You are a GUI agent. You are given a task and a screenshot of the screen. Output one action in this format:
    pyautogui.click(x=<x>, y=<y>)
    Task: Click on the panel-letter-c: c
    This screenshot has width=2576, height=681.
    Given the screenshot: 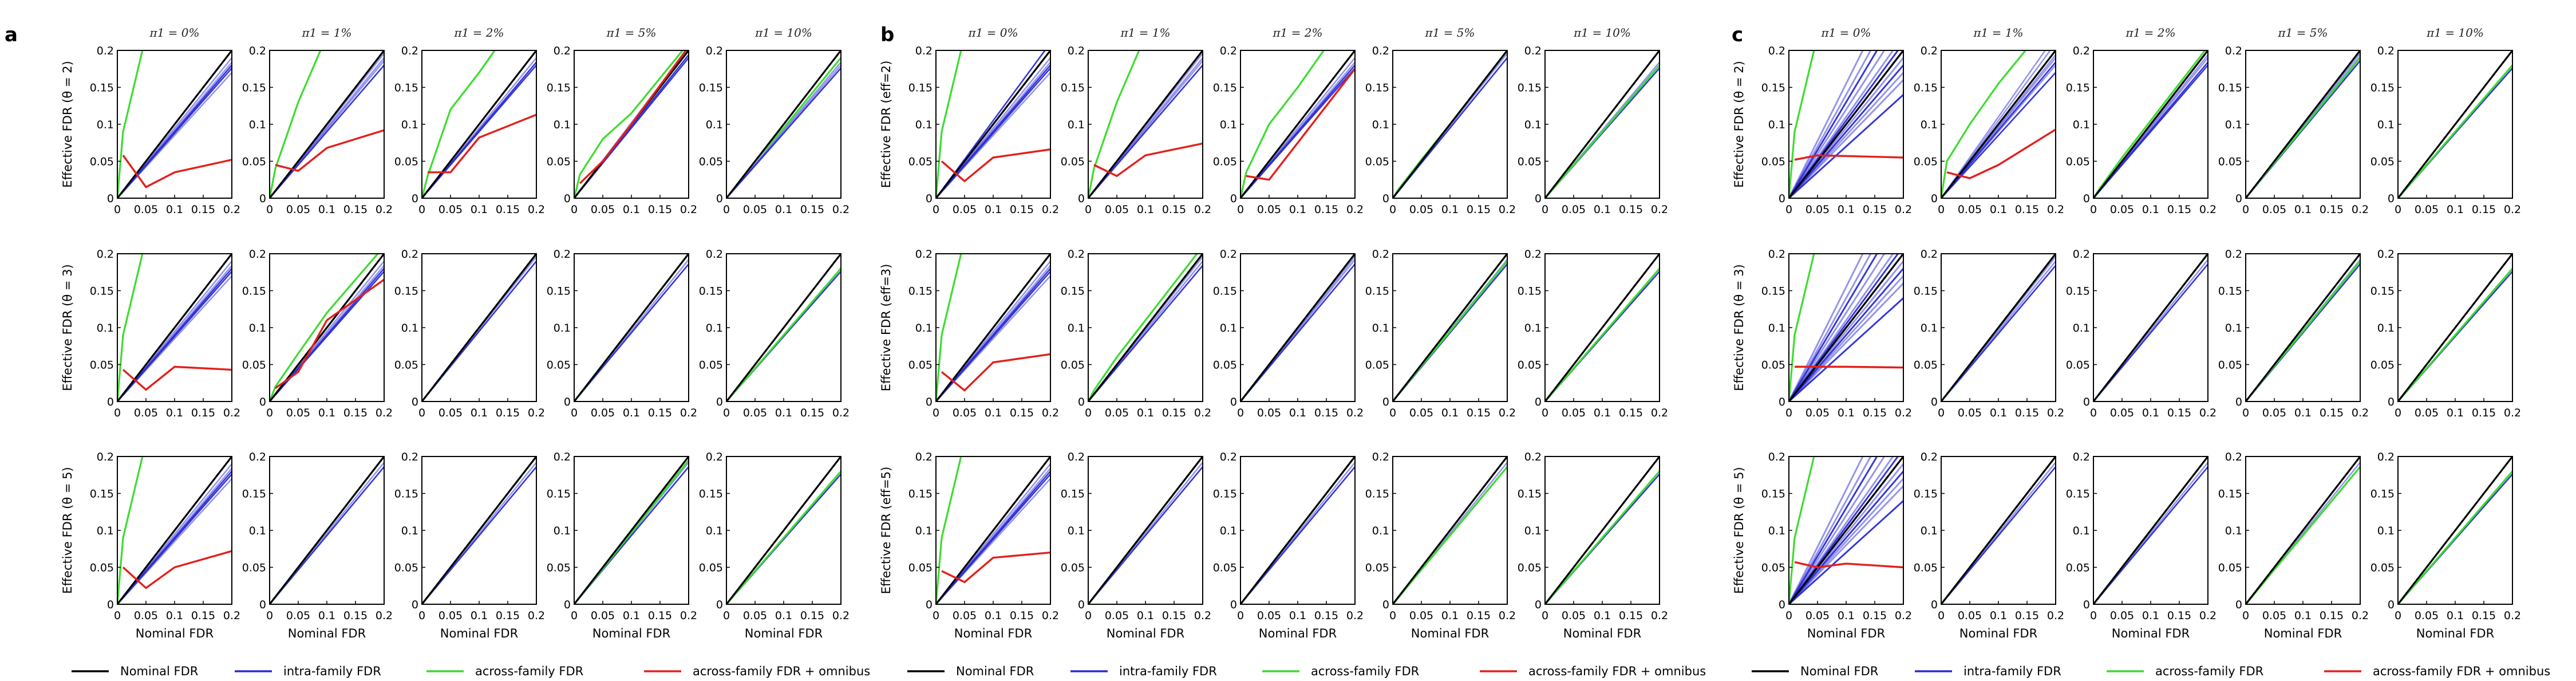 What is the action you would take?
    pyautogui.click(x=1737, y=34)
    